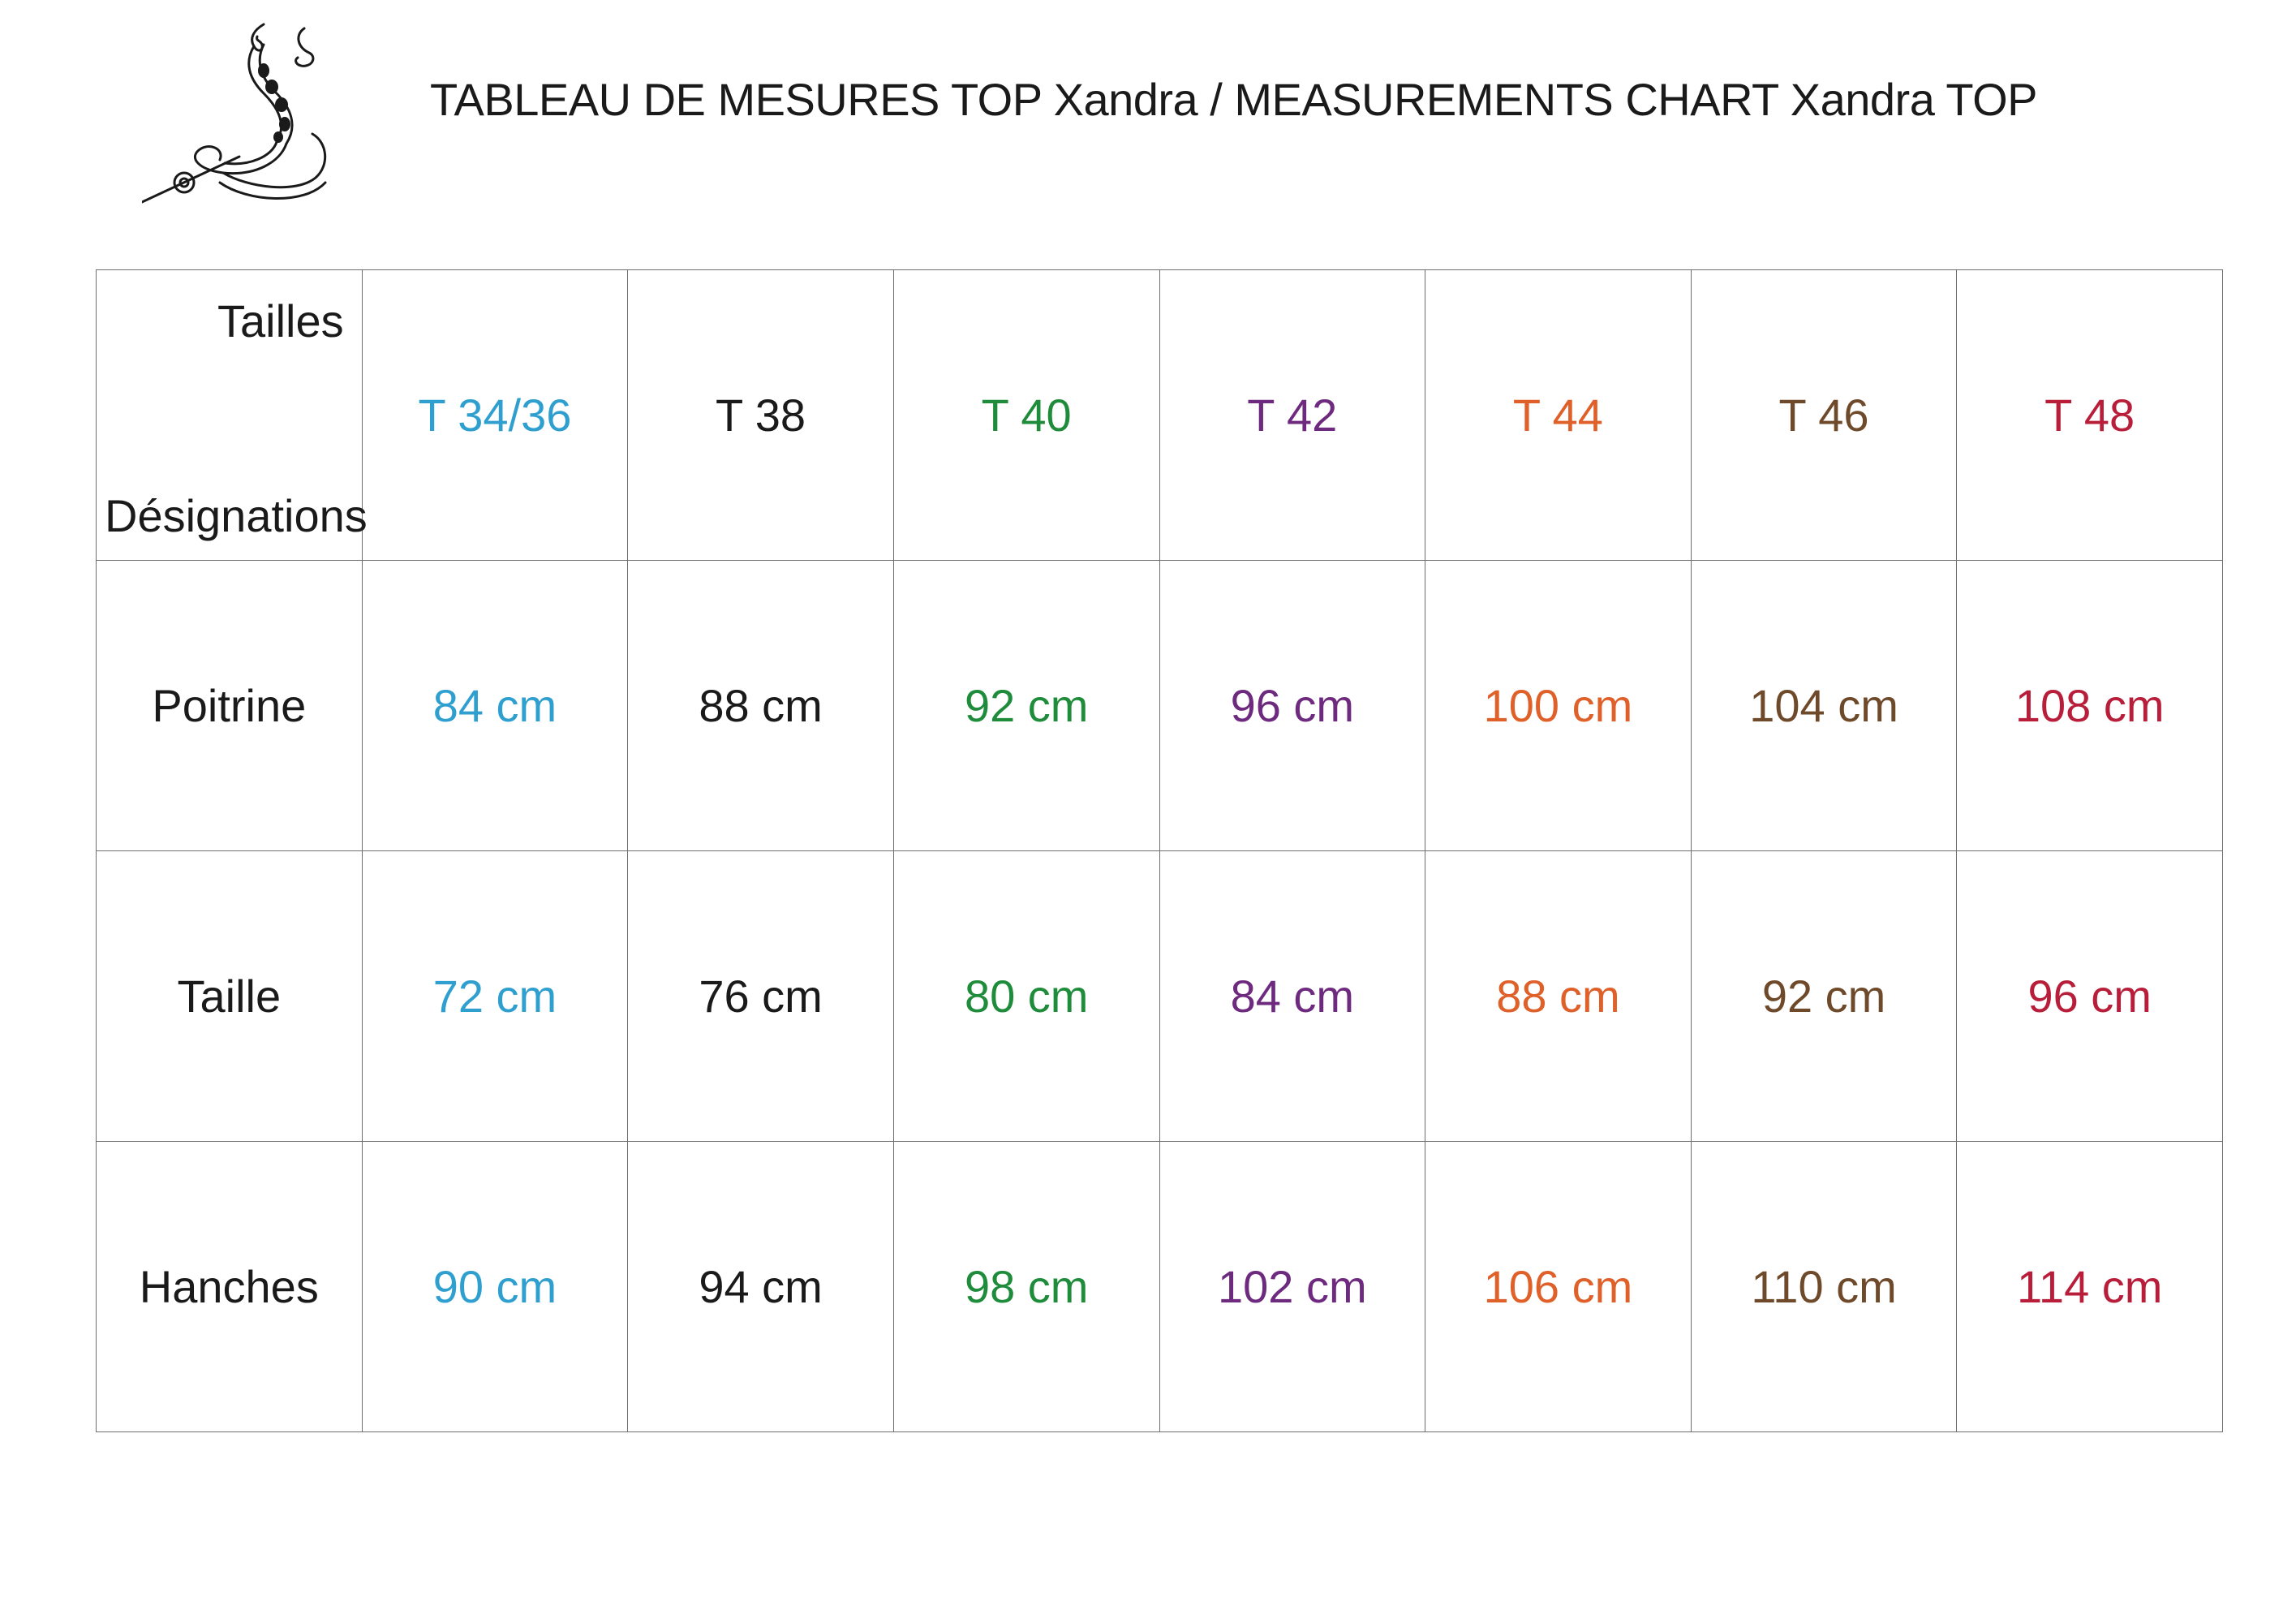 This screenshot has height=1623, width=2296. Describe the element at coordinates (1026, 1286) in the screenshot. I see `measurement-cell: 98 cm` at that location.